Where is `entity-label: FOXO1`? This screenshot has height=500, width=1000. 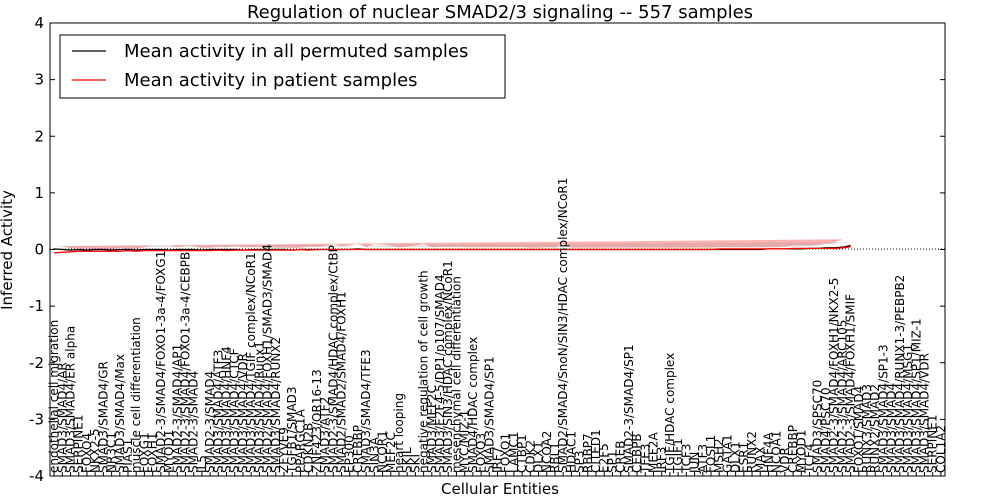
entity-label: FOXO1 is located at coordinates (506, 453).